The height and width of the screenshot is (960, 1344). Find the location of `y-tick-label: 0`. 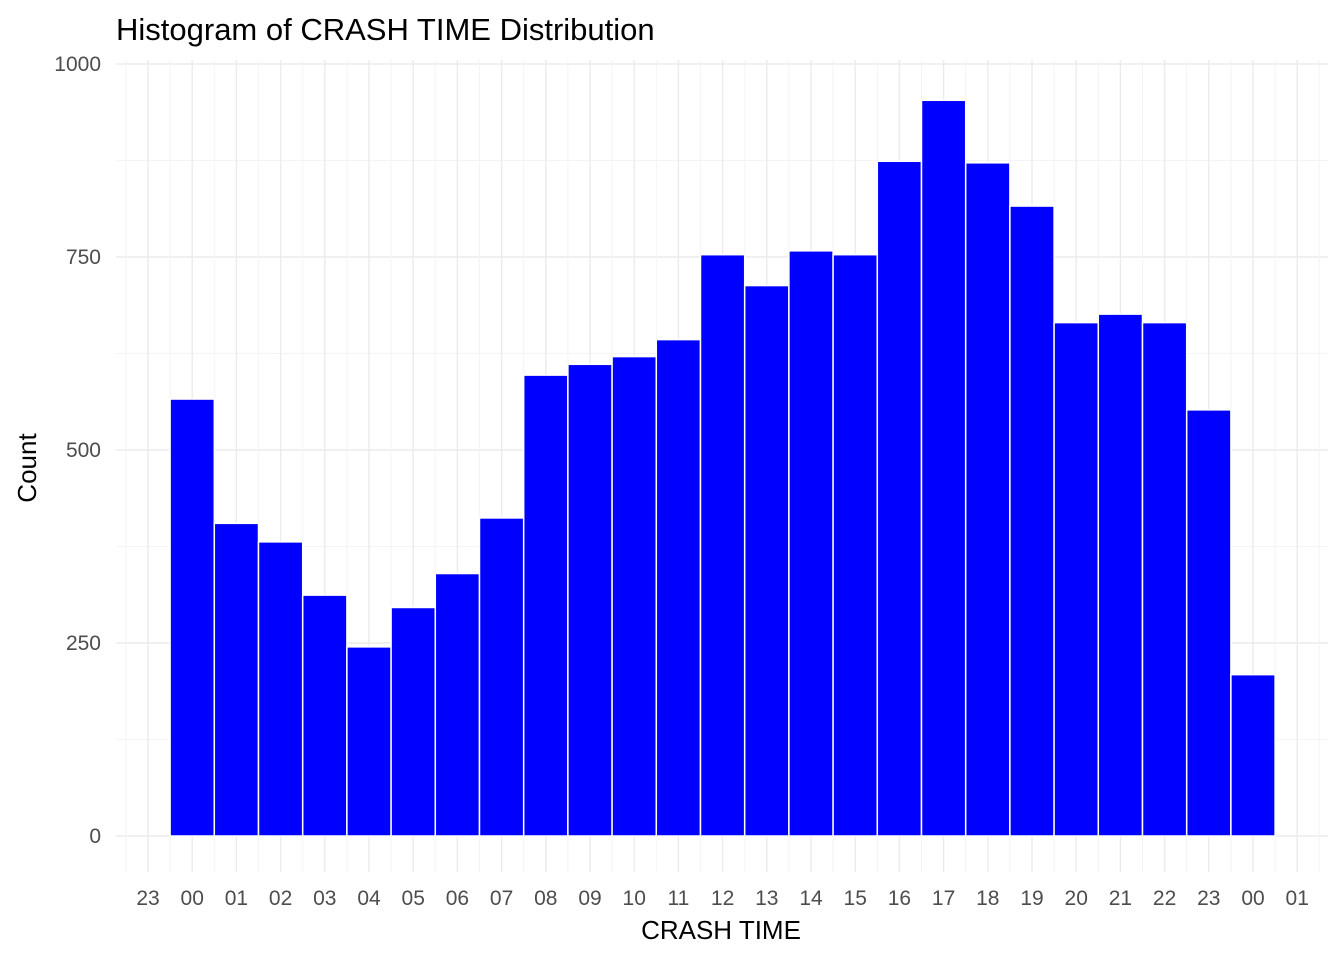

y-tick-label: 0 is located at coordinates (95, 836).